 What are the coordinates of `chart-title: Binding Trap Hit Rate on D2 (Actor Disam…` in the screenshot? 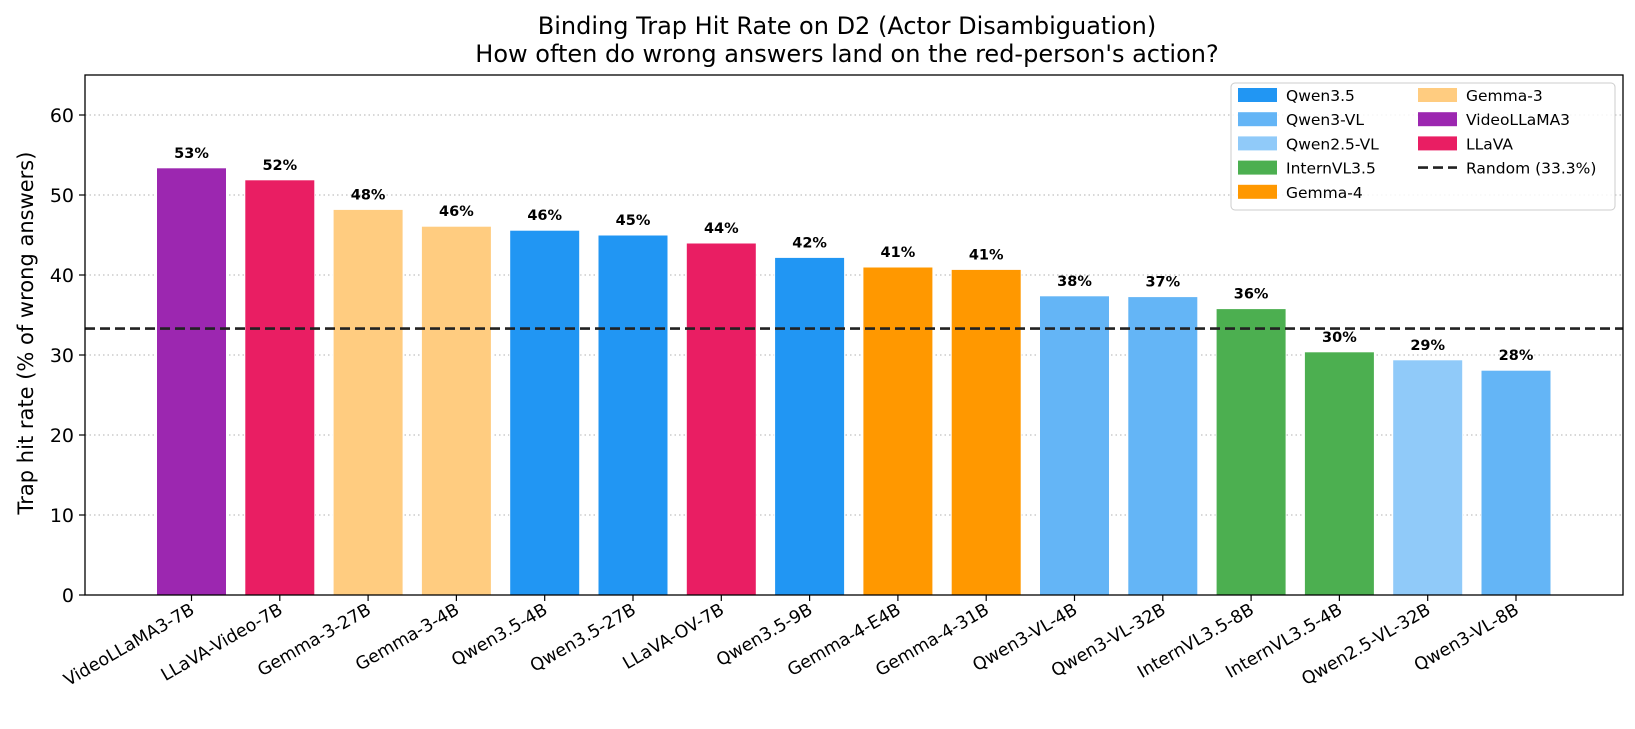 It's located at (847, 26).